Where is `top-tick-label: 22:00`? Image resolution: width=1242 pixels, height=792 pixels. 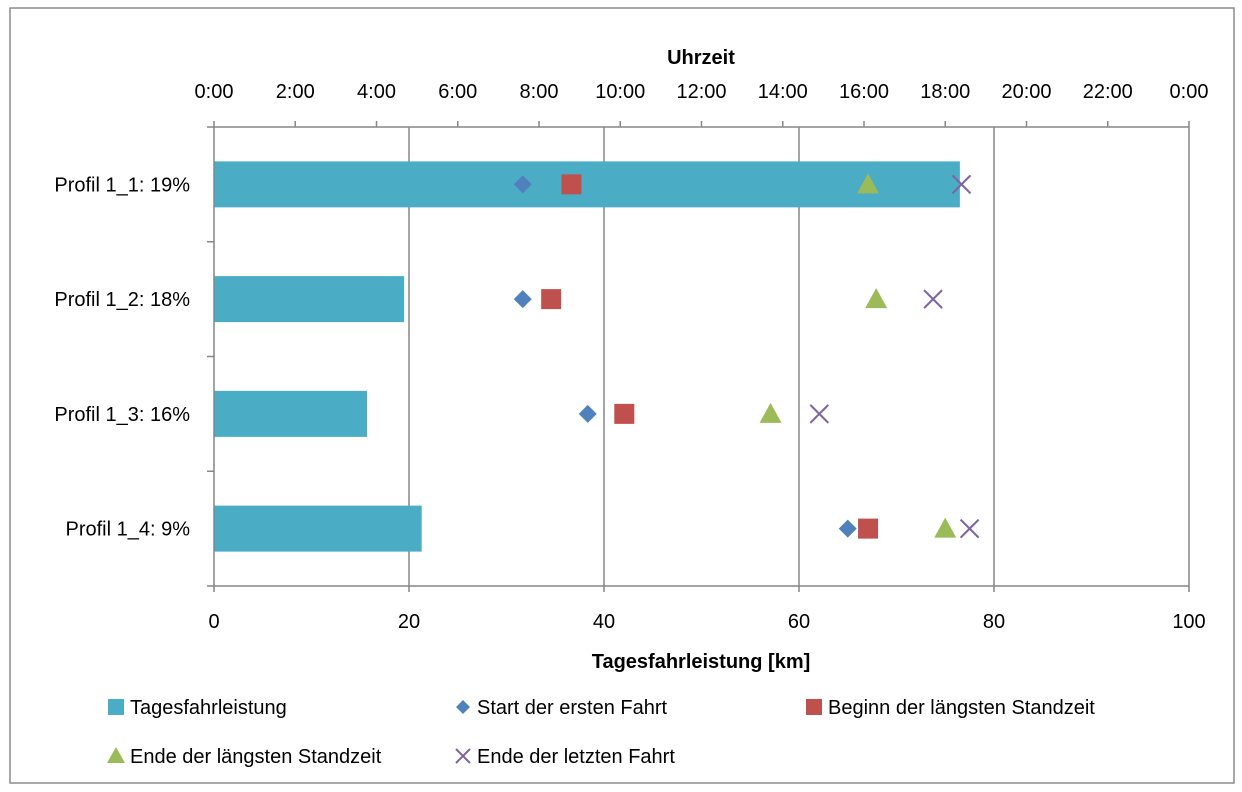
top-tick-label: 22:00 is located at coordinates (1108, 92).